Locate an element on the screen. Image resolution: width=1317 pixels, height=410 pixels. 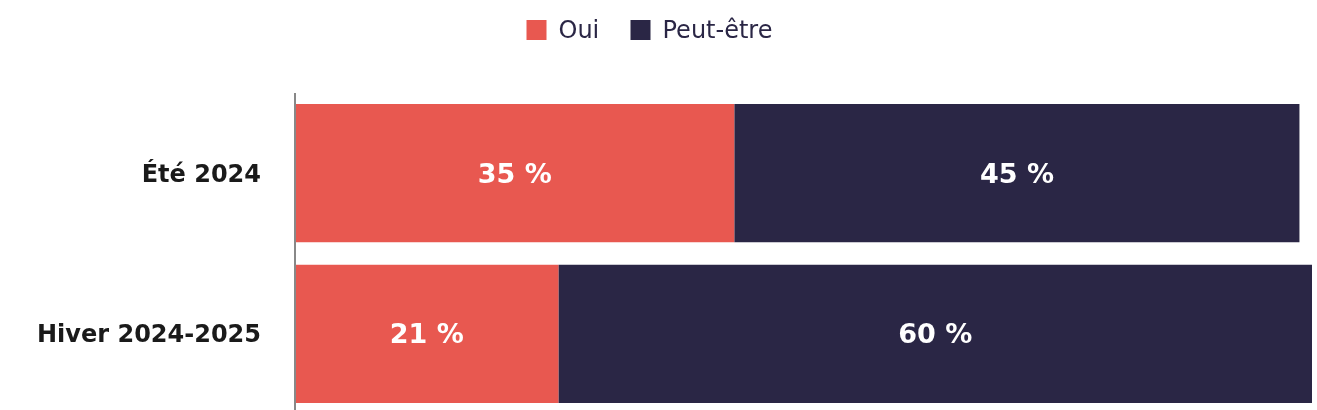
data-label: 45 % is located at coordinates (1016, 173).